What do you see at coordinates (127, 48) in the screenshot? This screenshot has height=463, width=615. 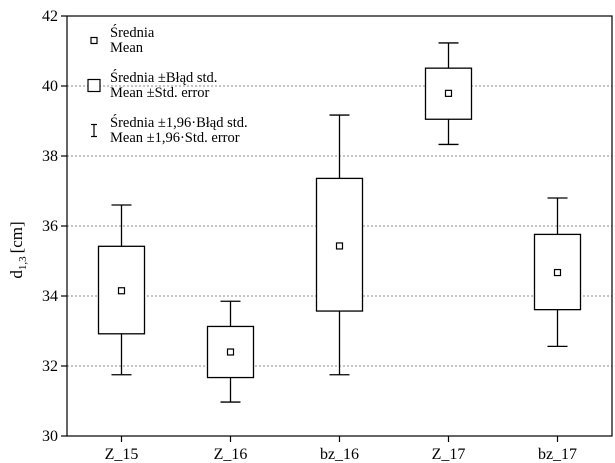 I see `legend-label-en: Mean` at bounding box center [127, 48].